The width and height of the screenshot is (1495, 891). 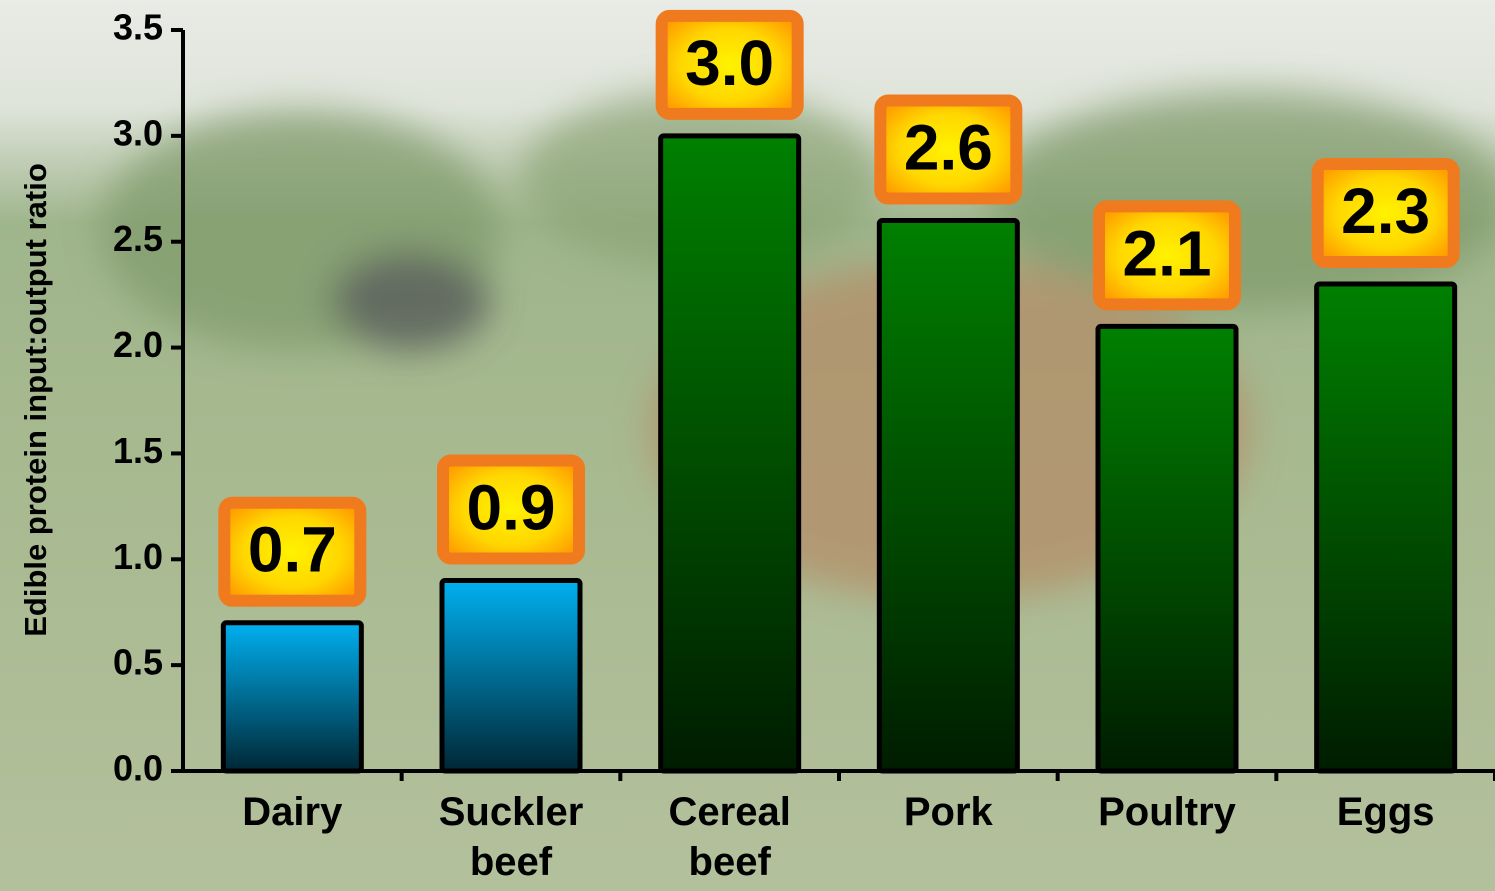 What do you see at coordinates (35, 400) in the screenshot?
I see `y-axis-label: Edible protein input:output ratio` at bounding box center [35, 400].